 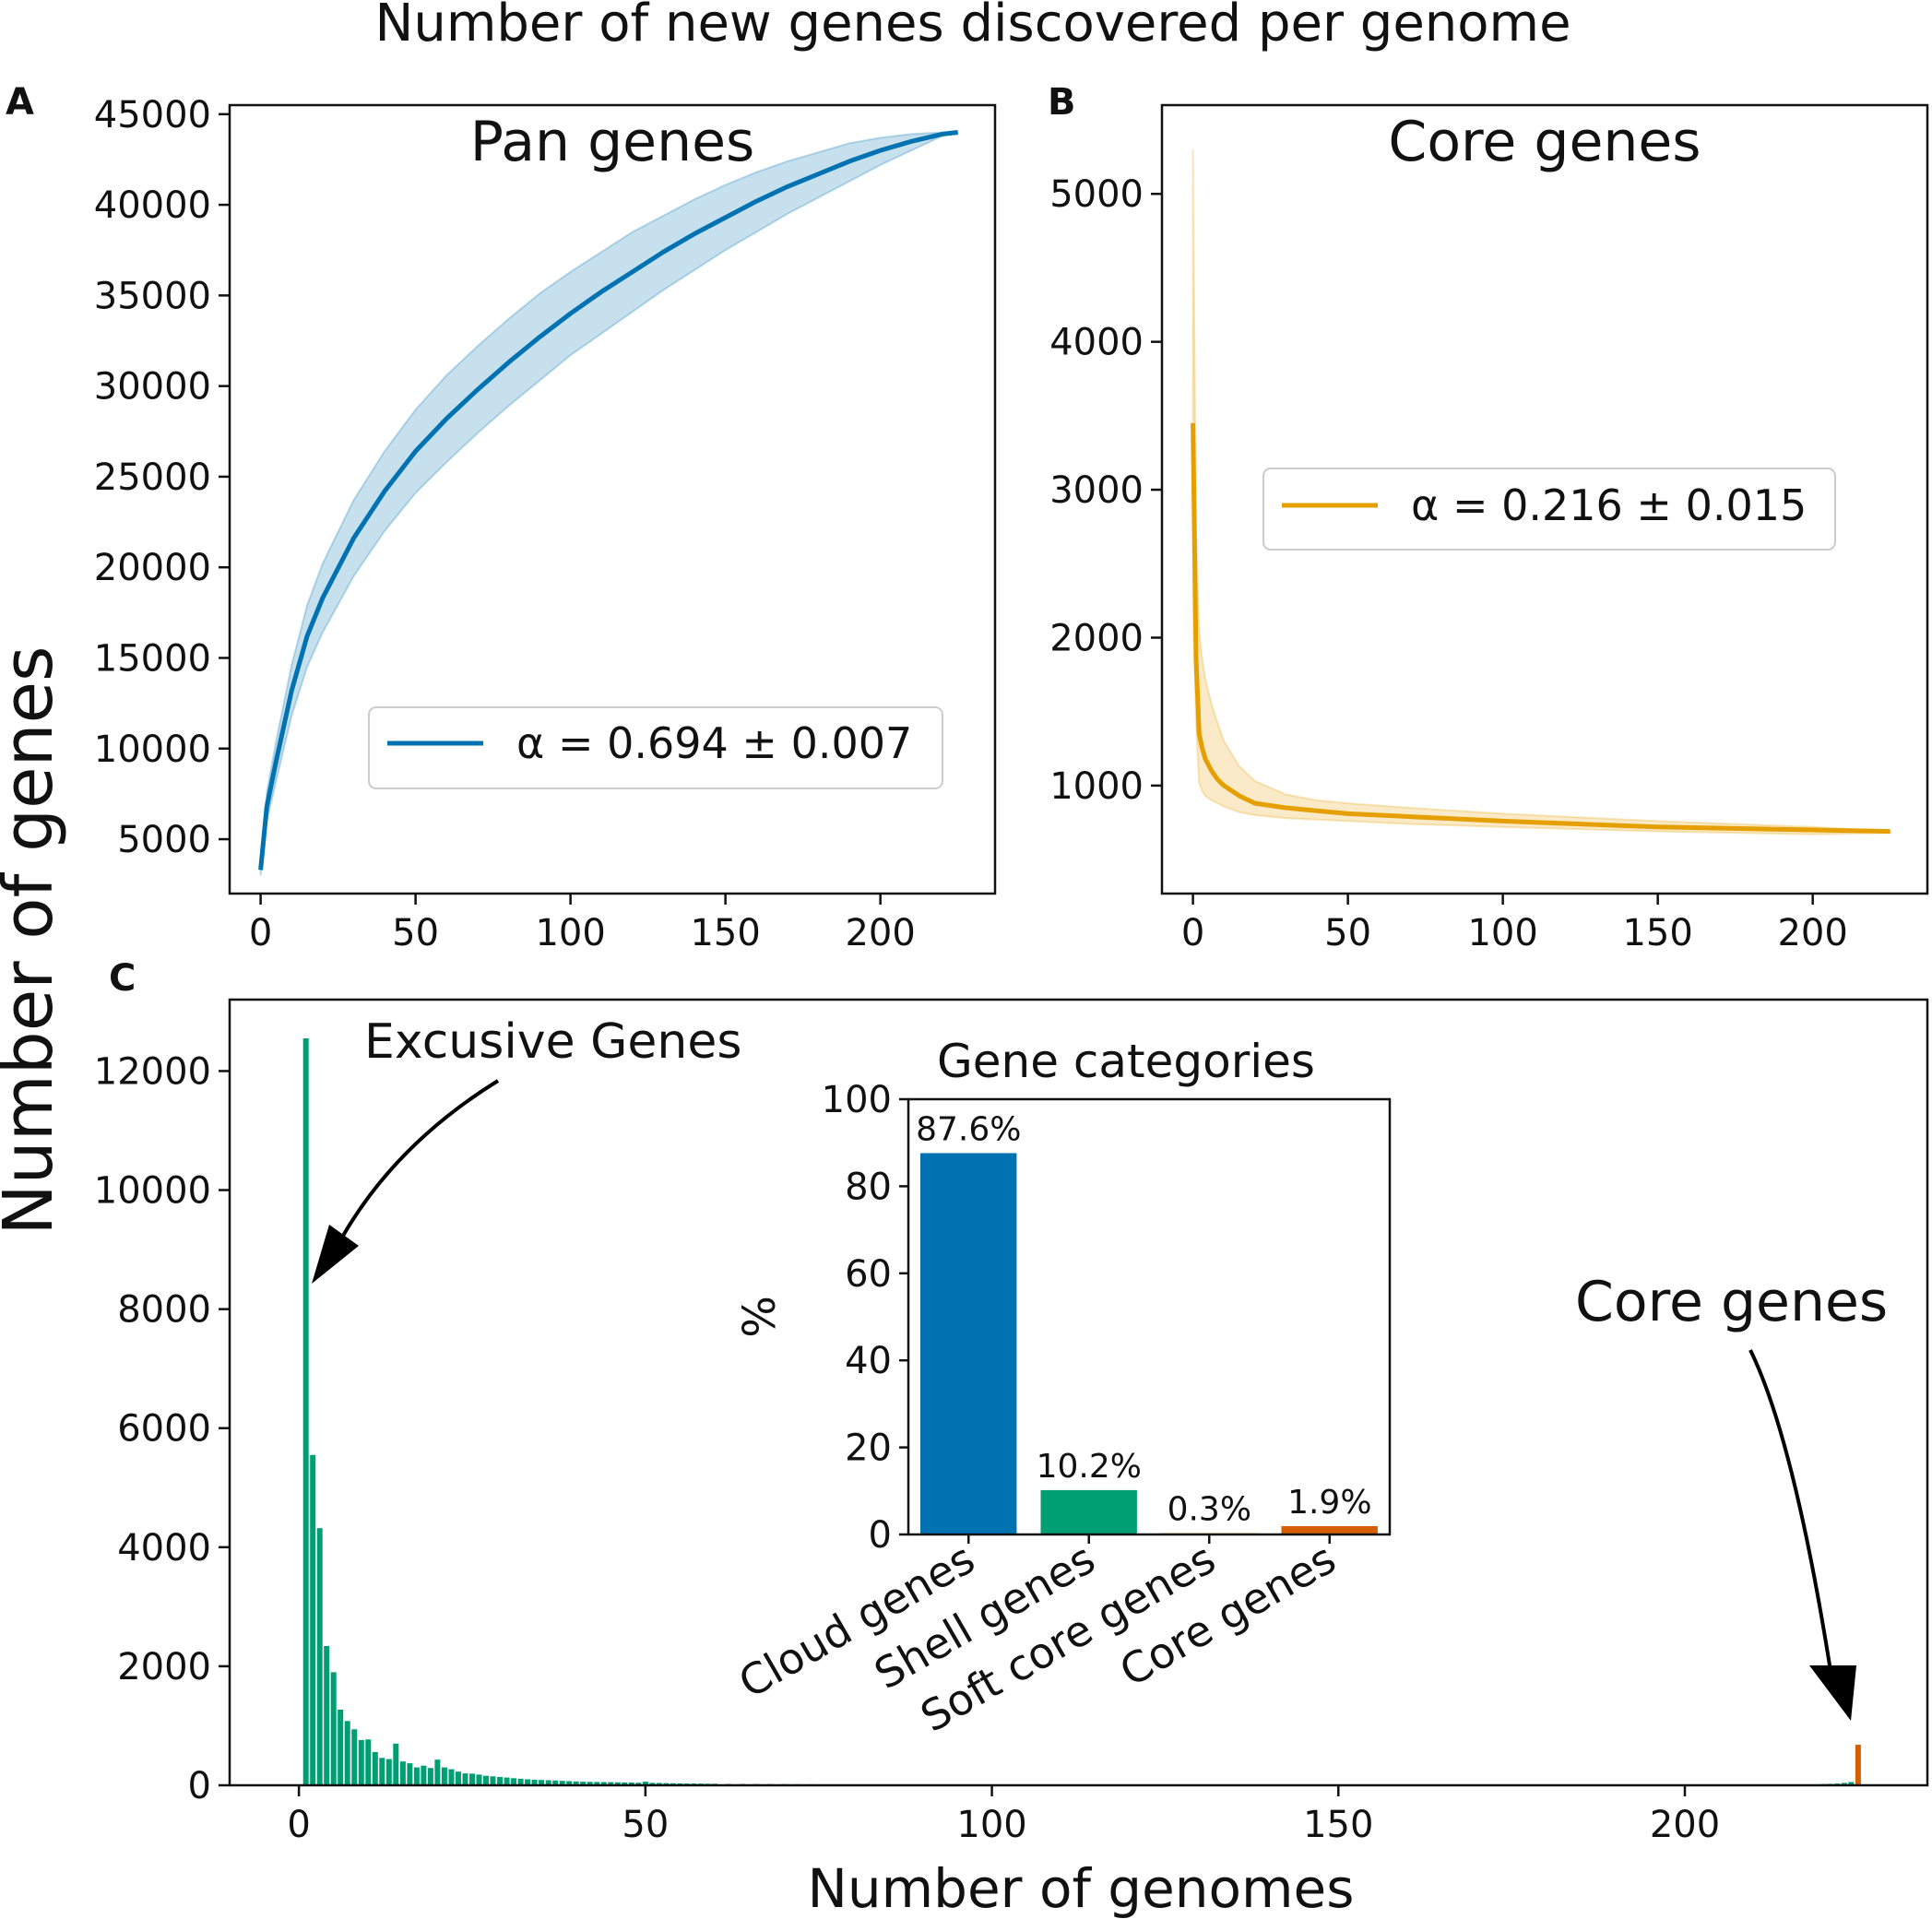 What do you see at coordinates (1126, 1061) in the screenshot?
I see `inset-title: Gene categories` at bounding box center [1126, 1061].